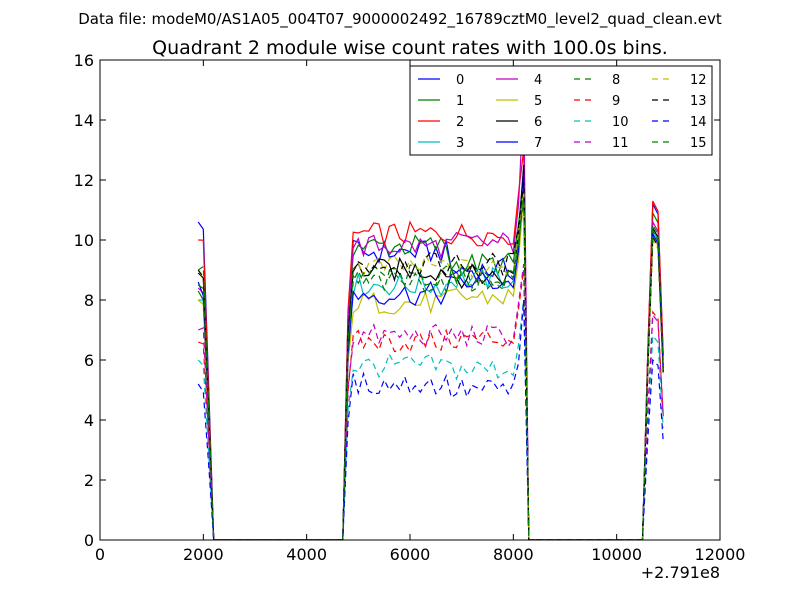 This screenshot has height=600, width=800. I want to click on legend-label-10: 10, so click(620, 122).